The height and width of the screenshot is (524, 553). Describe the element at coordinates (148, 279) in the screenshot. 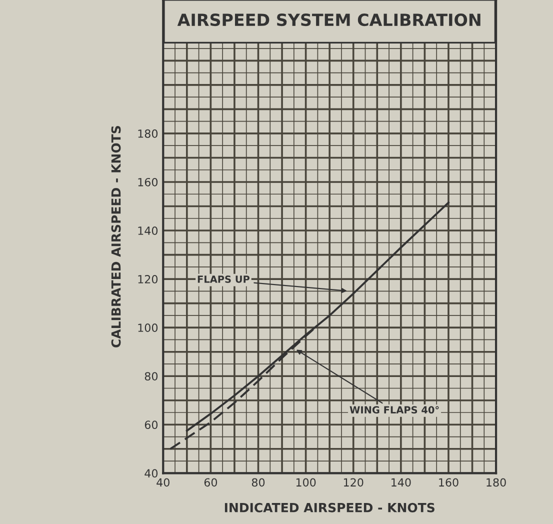

I see `y-tick-label: 120` at that location.